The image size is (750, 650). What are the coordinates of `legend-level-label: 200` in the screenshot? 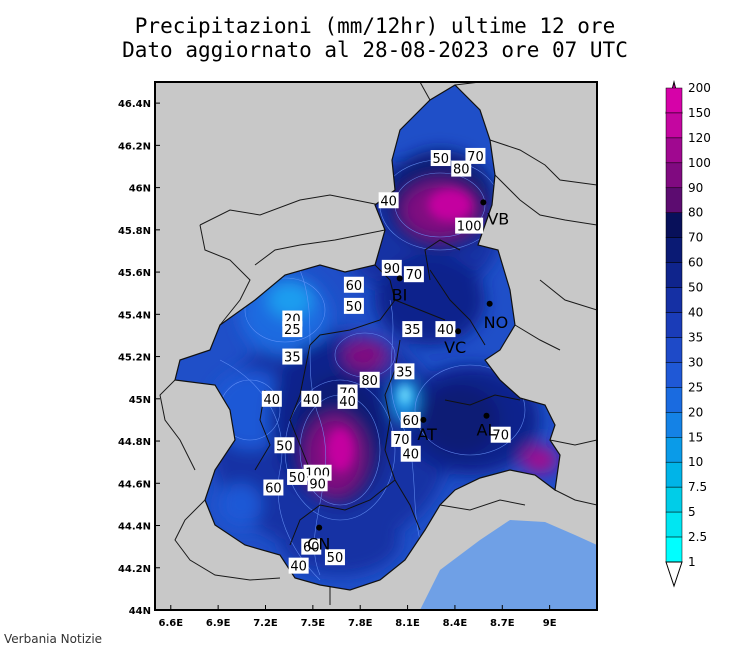 It's located at (699, 88).